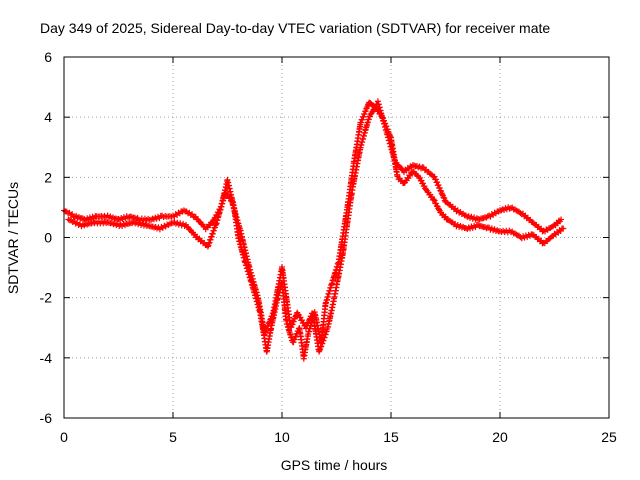 This screenshot has width=640, height=480. I want to click on x-tick-label: 0, so click(64, 437).